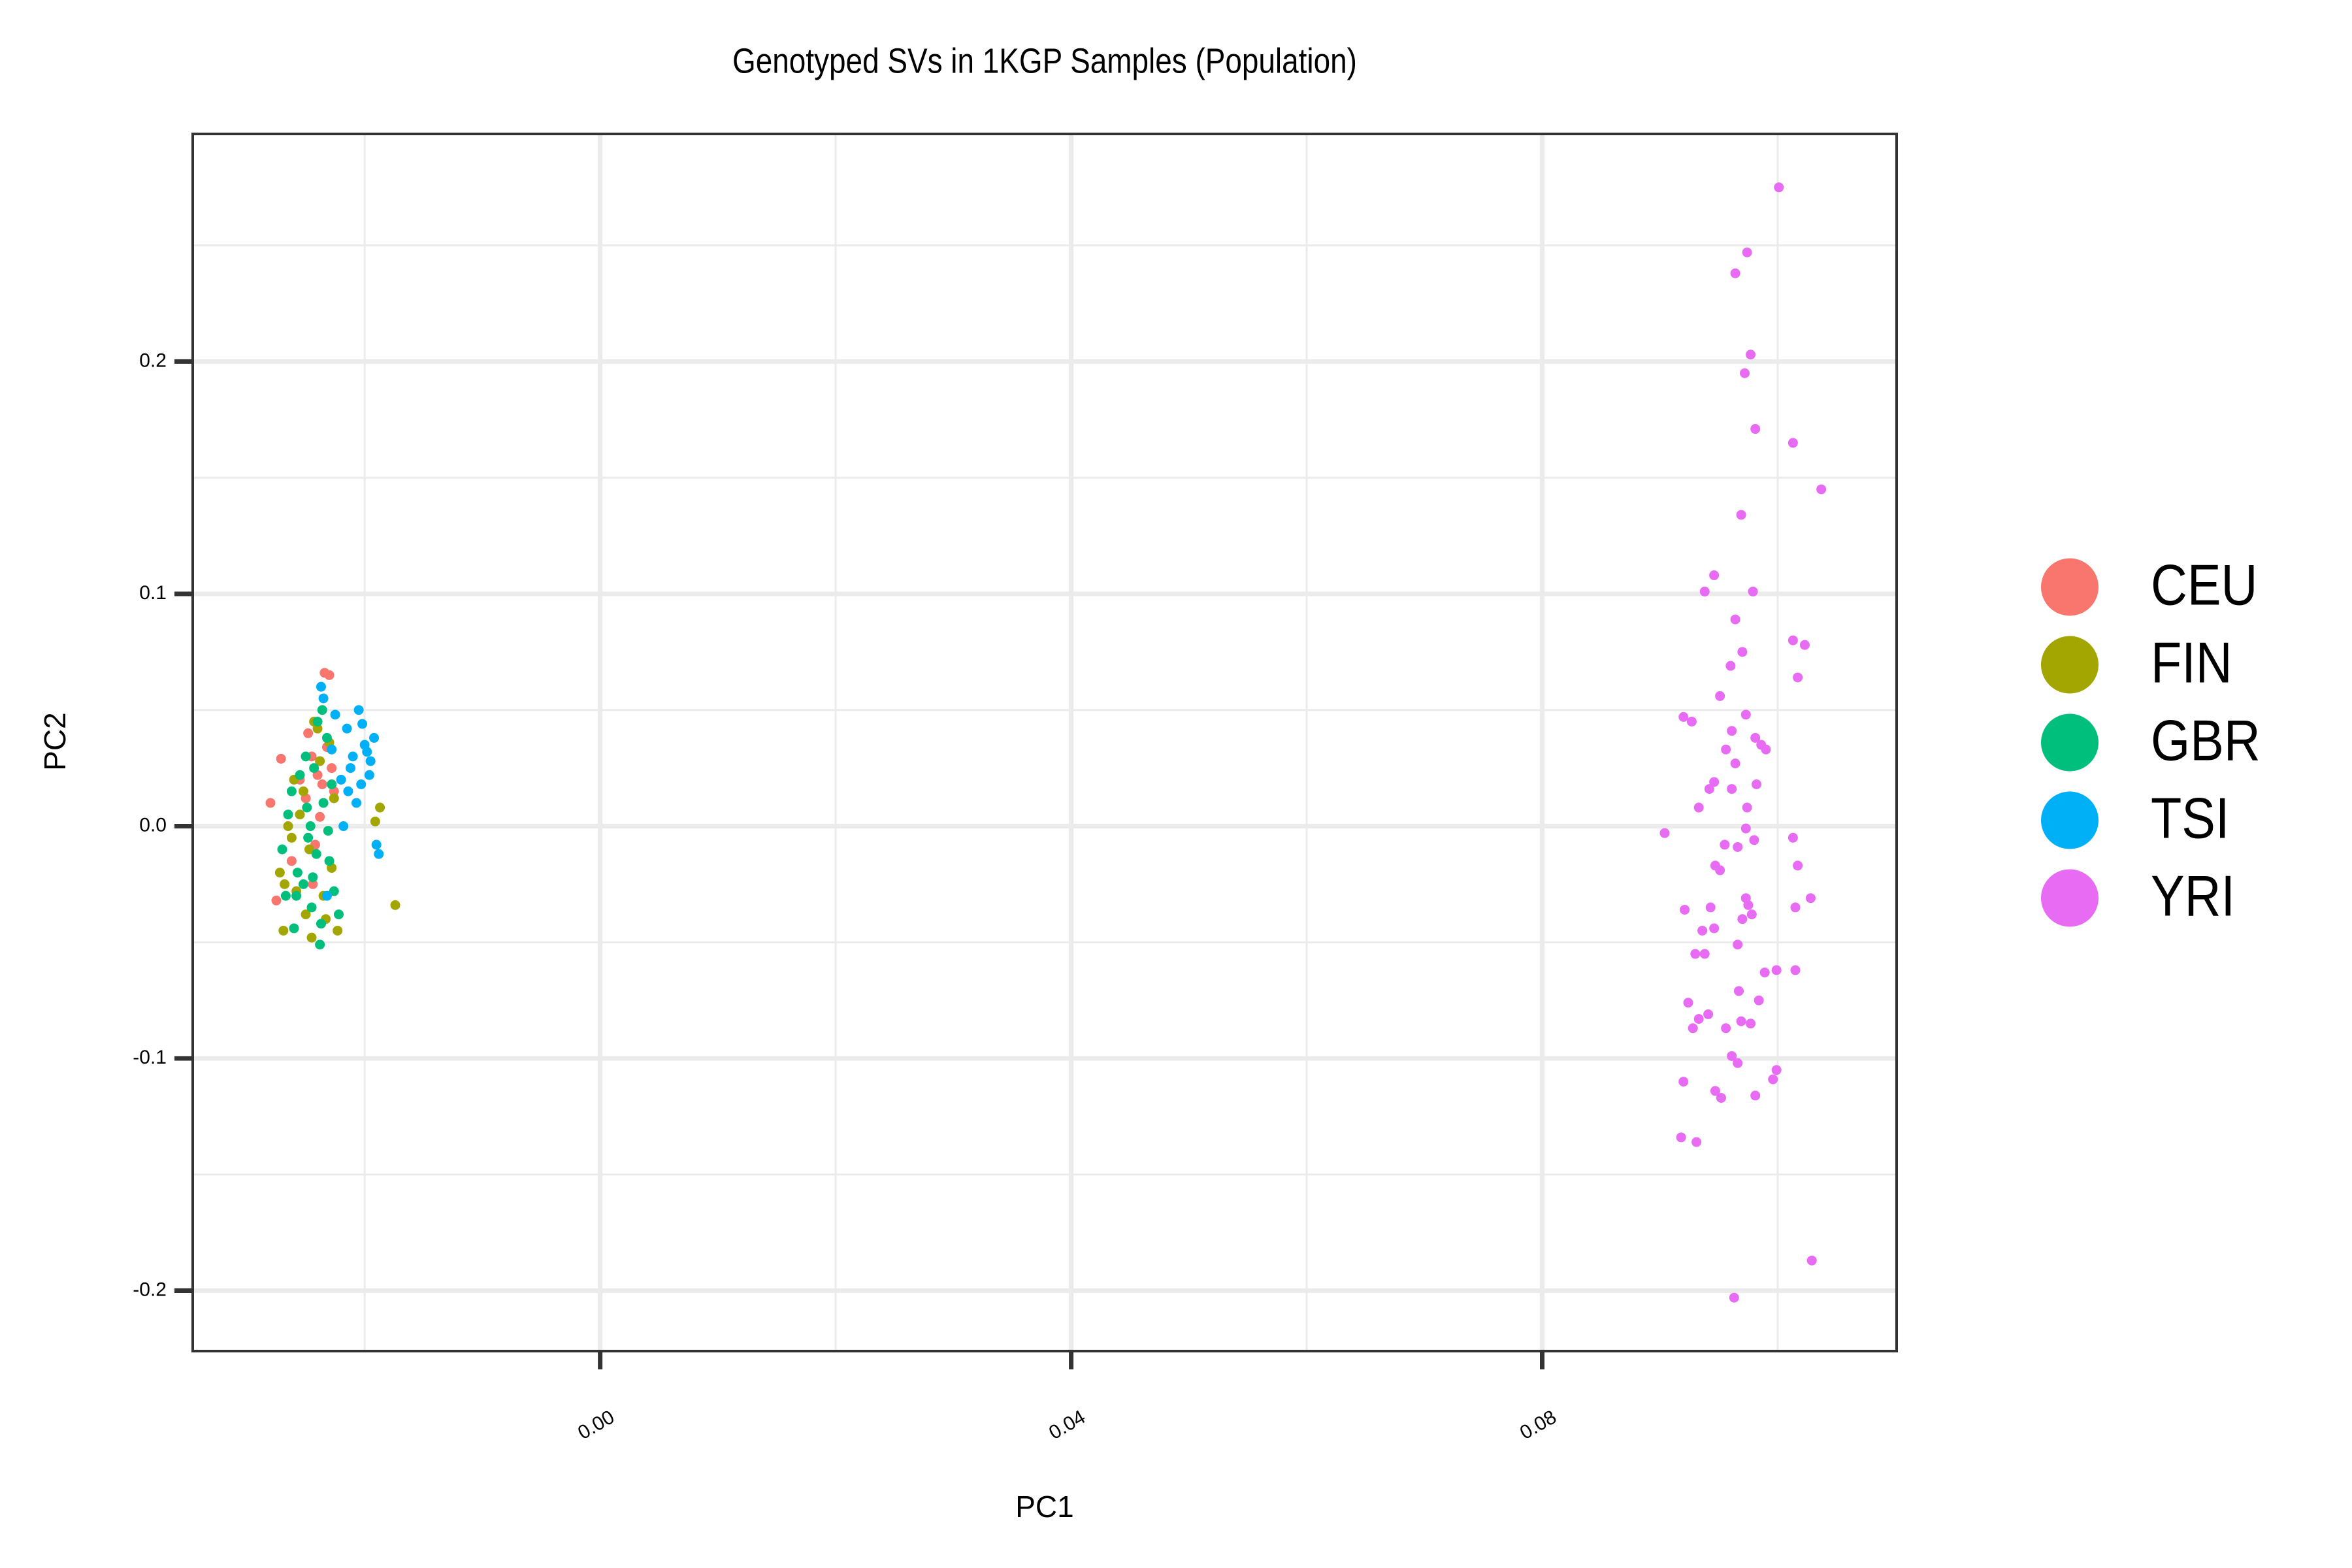 Image resolution: width=2352 pixels, height=1568 pixels. What do you see at coordinates (153, 593) in the screenshot?
I see `y-tick-label: 0.1` at bounding box center [153, 593].